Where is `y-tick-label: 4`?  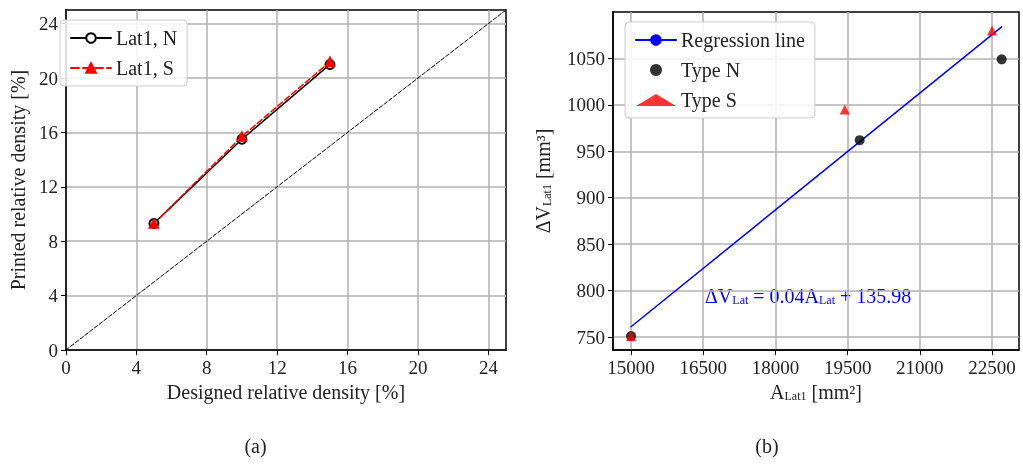 y-tick-label: 4 is located at coordinates (53, 296).